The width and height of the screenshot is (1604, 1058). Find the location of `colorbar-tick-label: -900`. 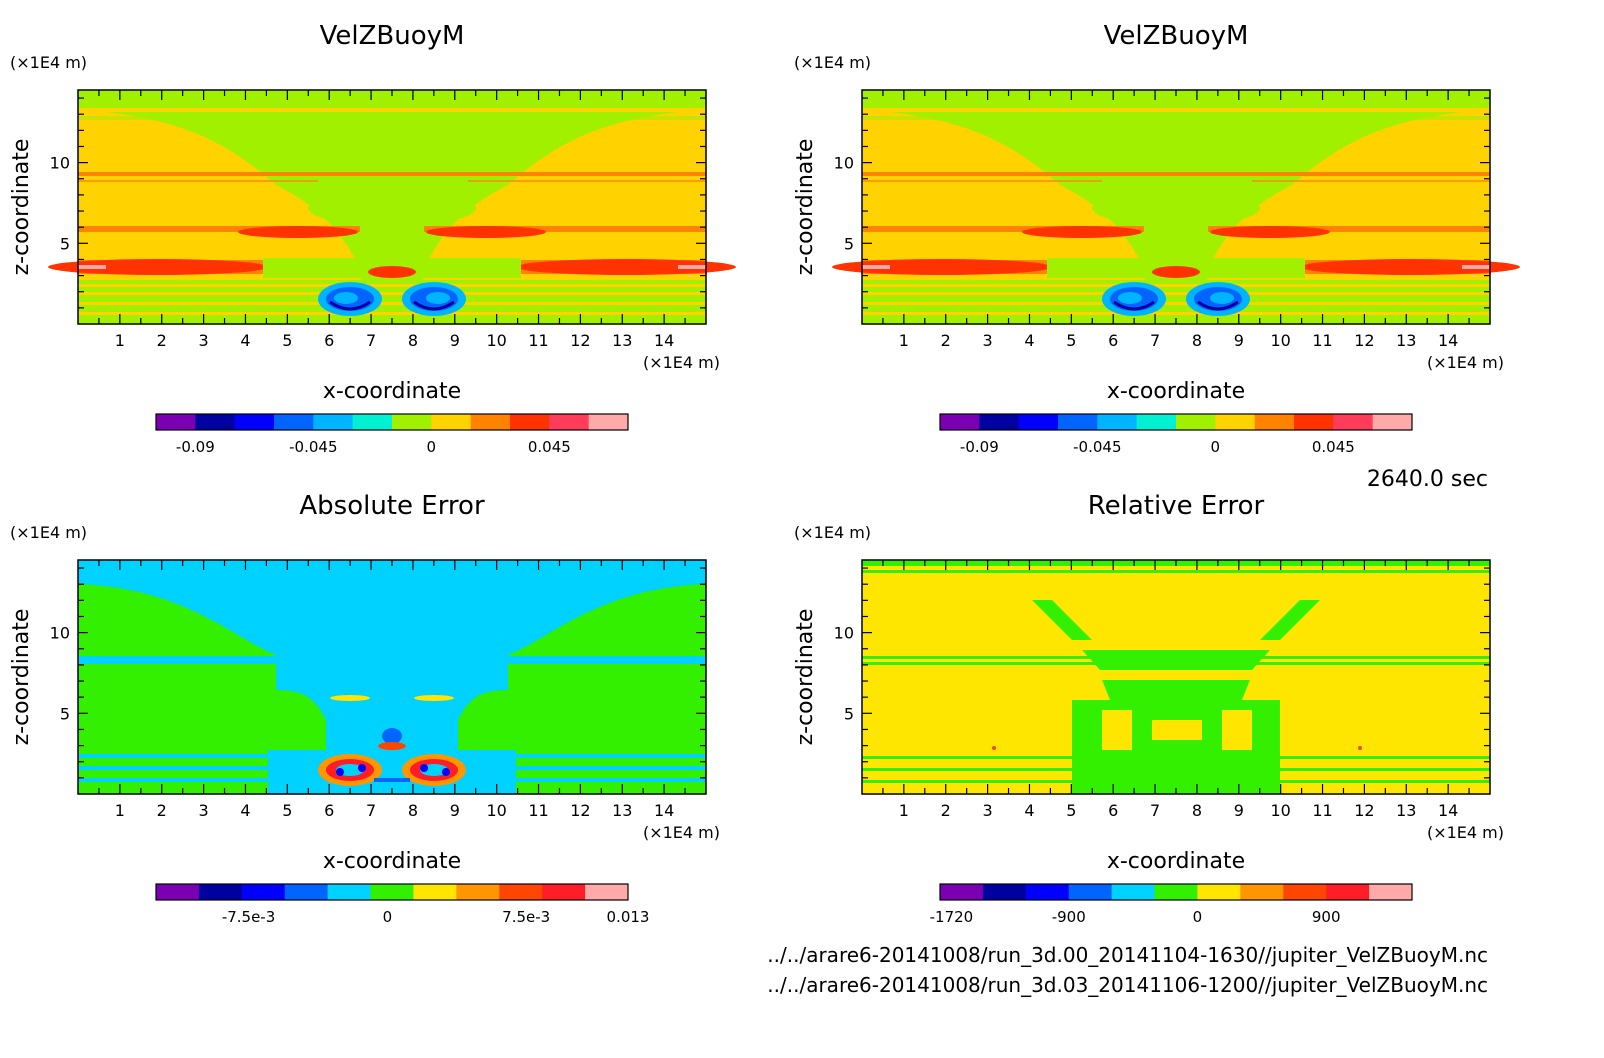

colorbar-tick-label: -900 is located at coordinates (1069, 917).